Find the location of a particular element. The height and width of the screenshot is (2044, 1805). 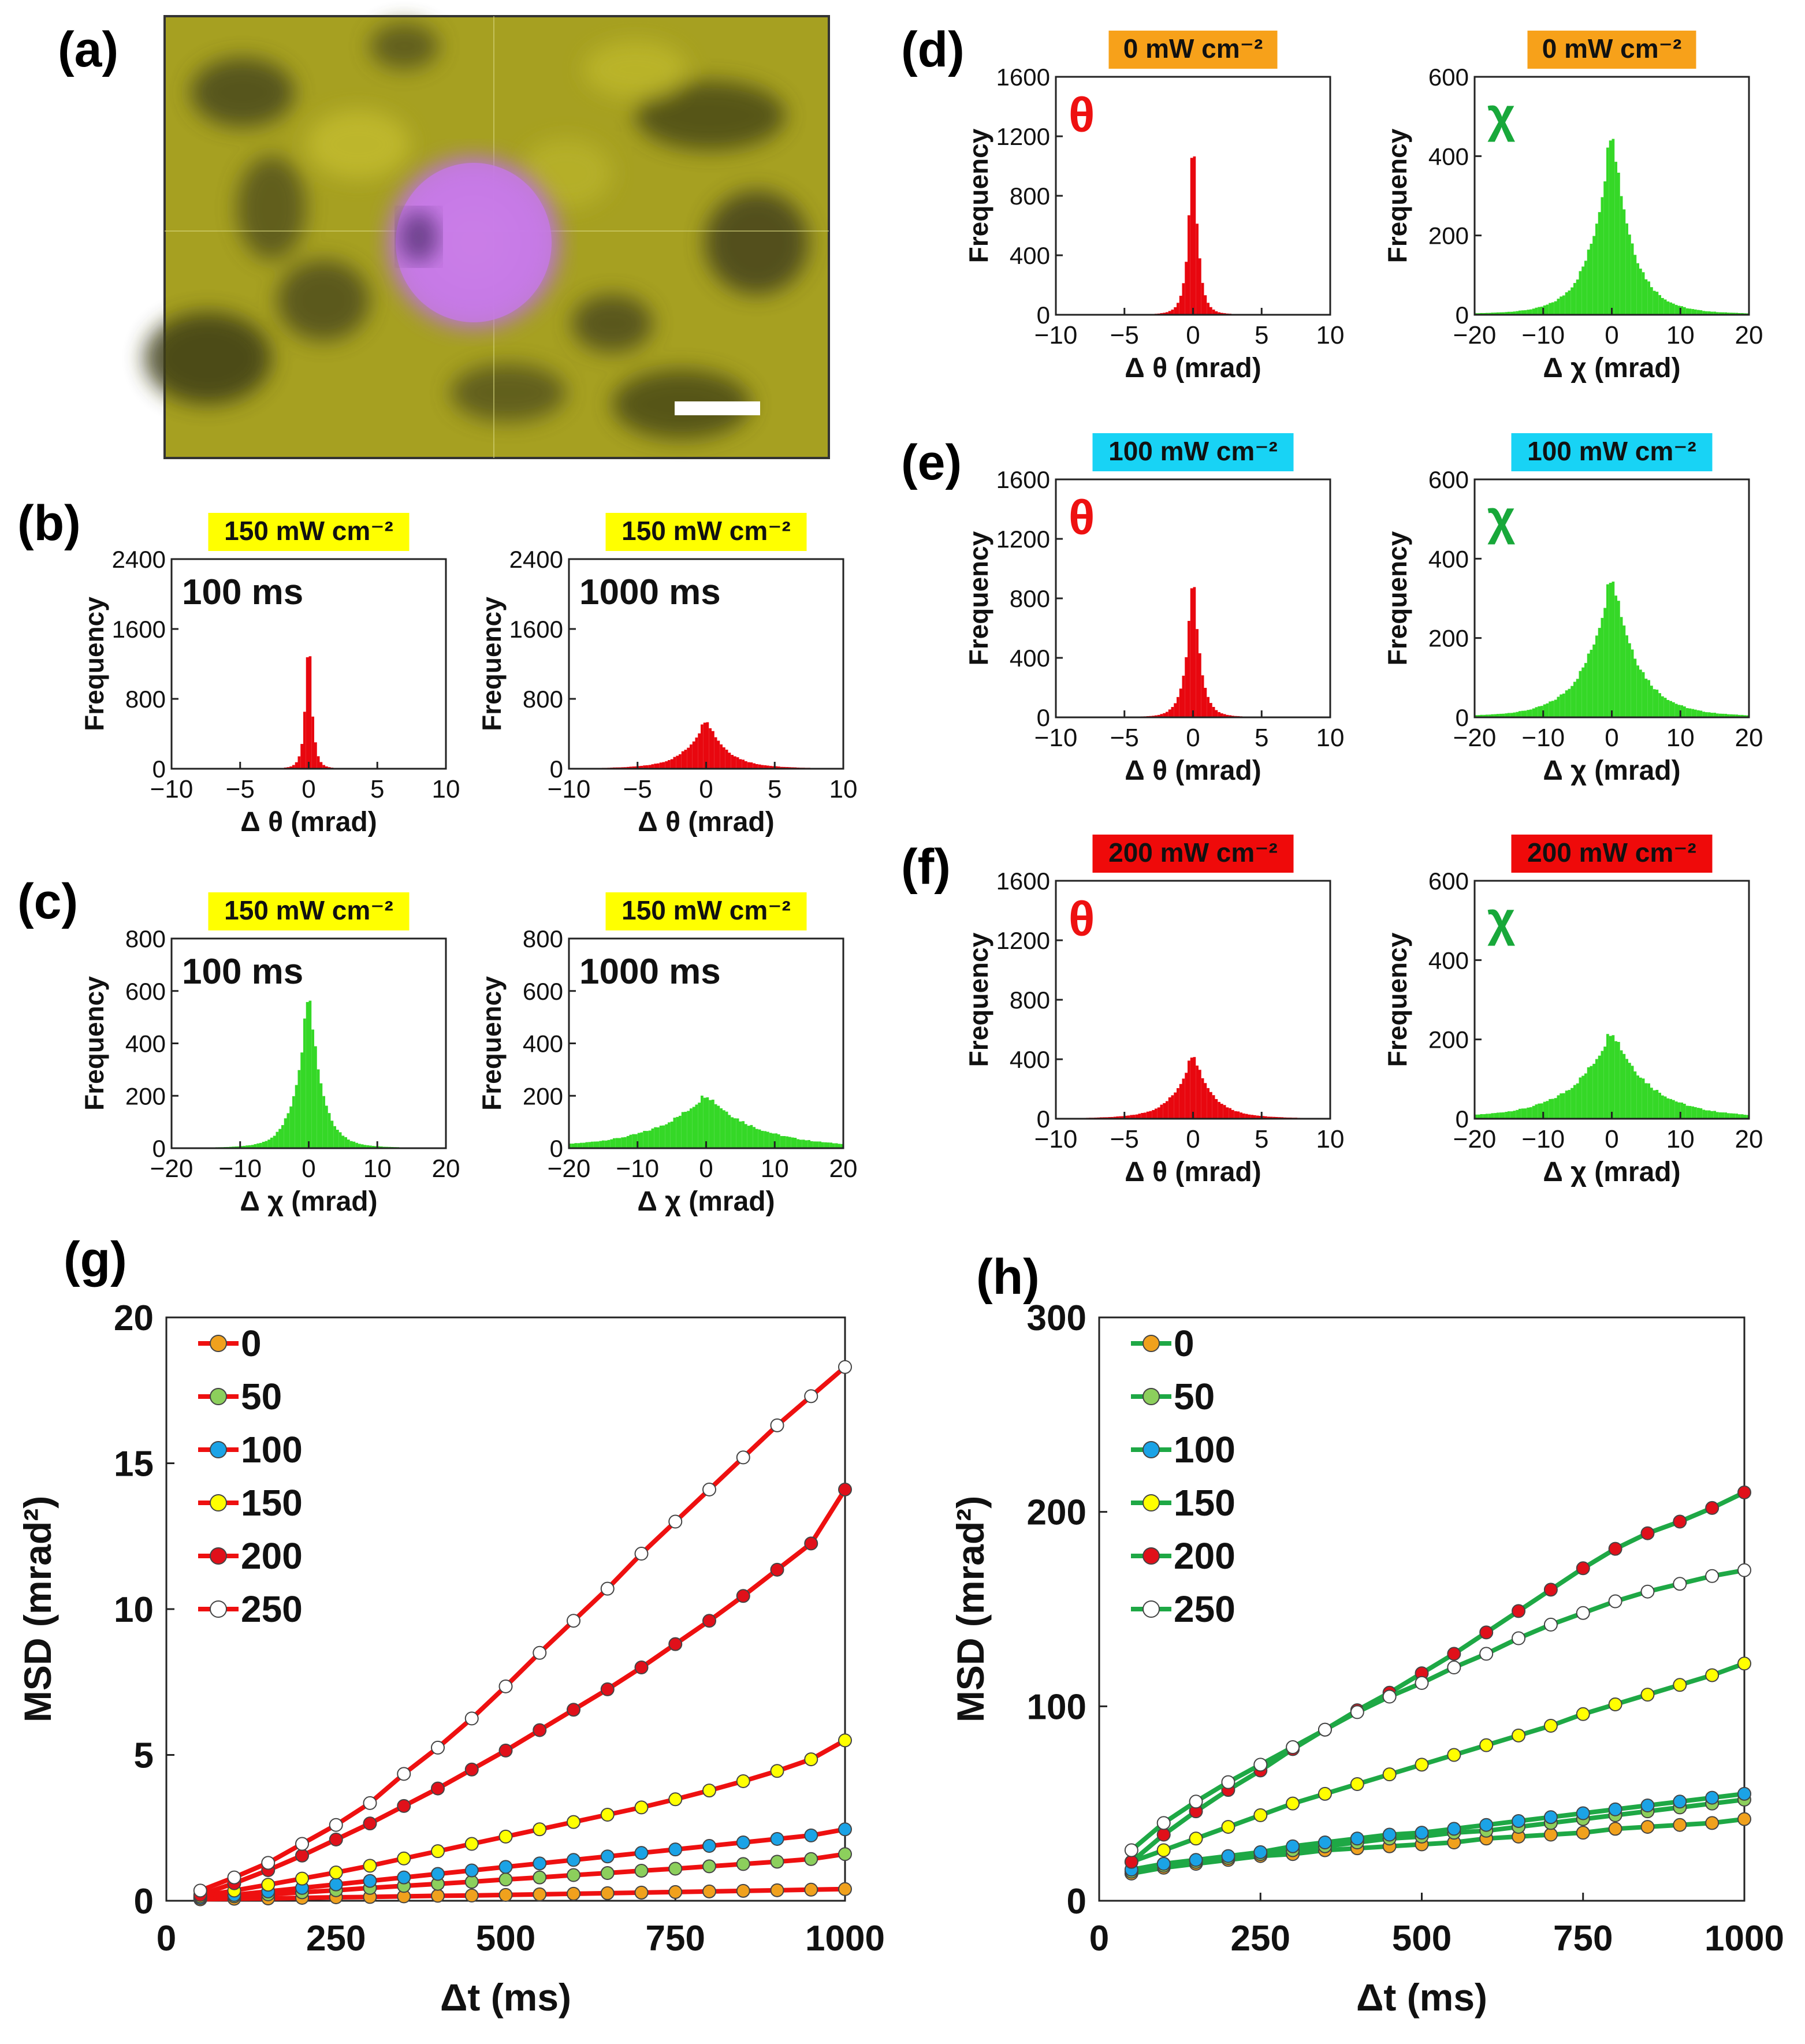

microscope-image is located at coordinates (487, 237).